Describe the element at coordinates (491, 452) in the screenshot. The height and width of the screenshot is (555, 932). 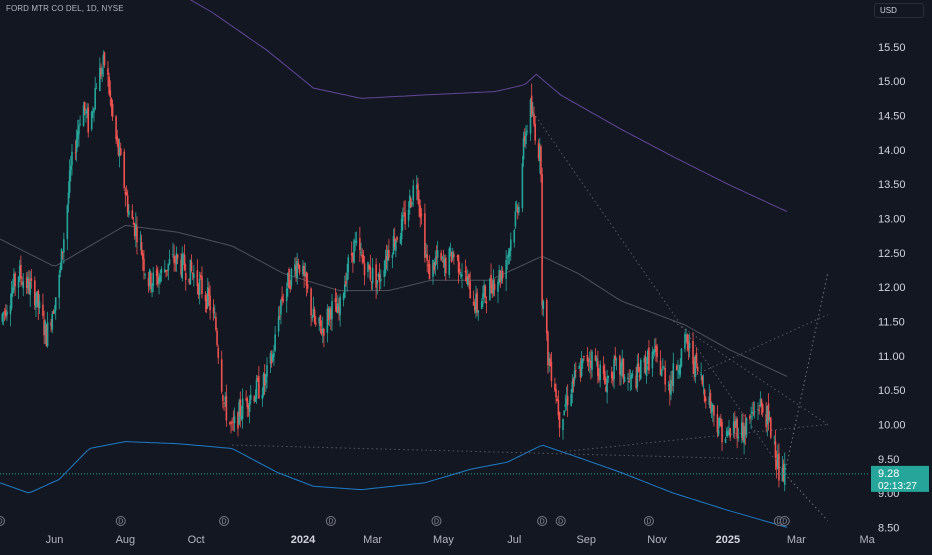
I see `trend-line` at that location.